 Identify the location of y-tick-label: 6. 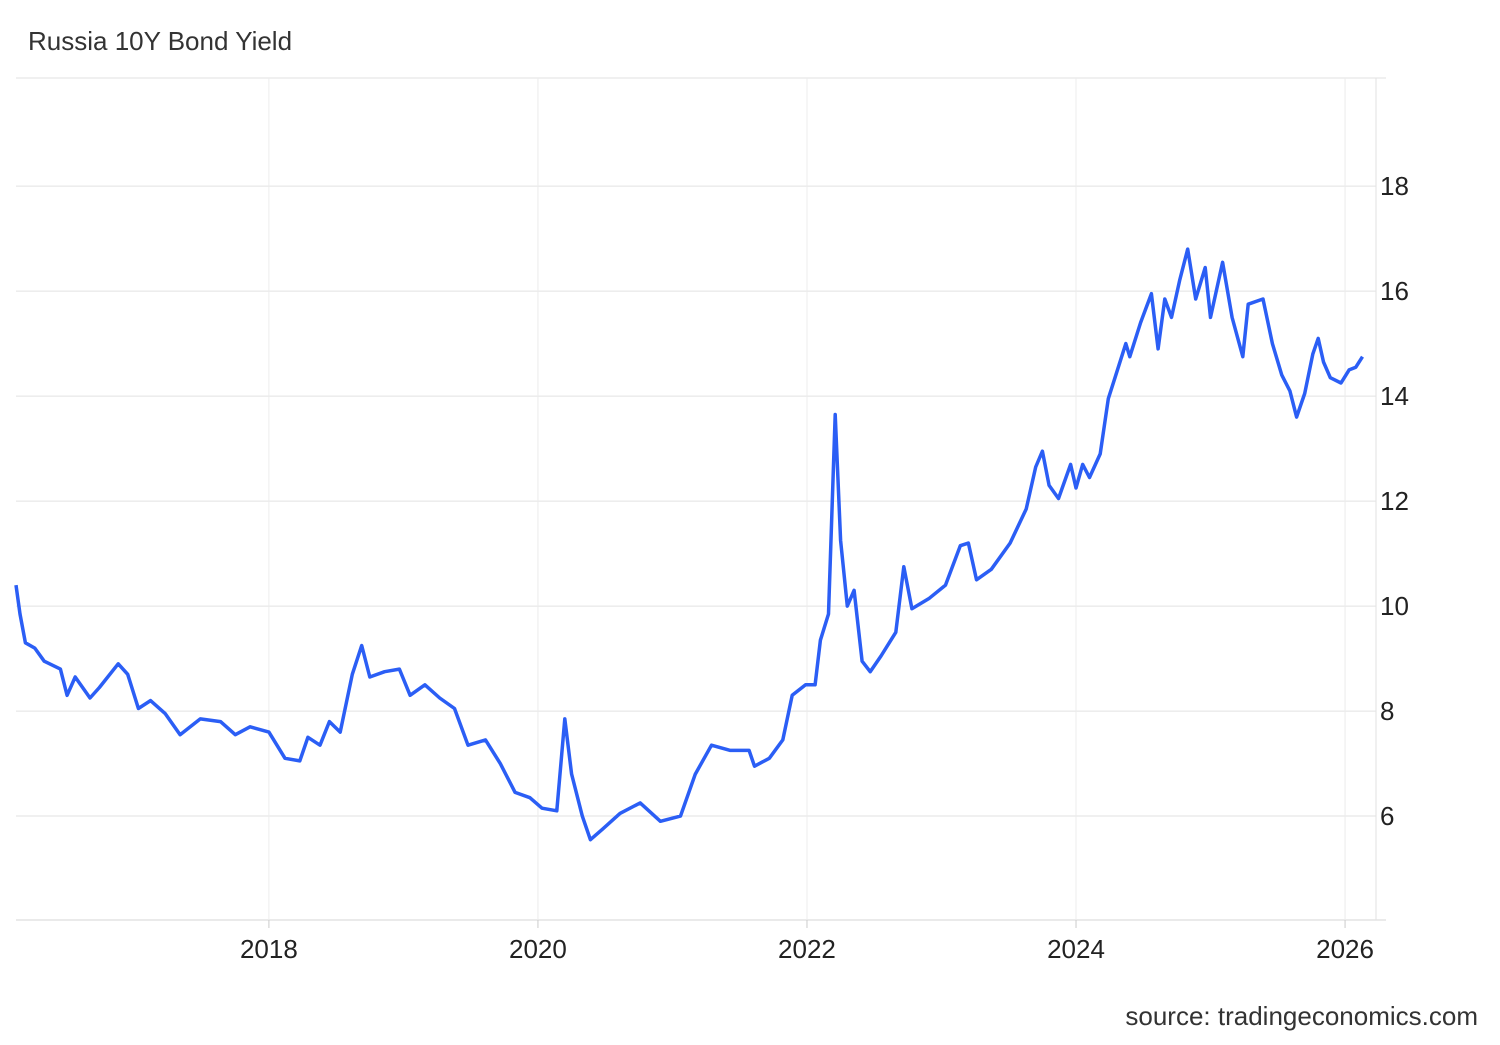
(1387, 816).